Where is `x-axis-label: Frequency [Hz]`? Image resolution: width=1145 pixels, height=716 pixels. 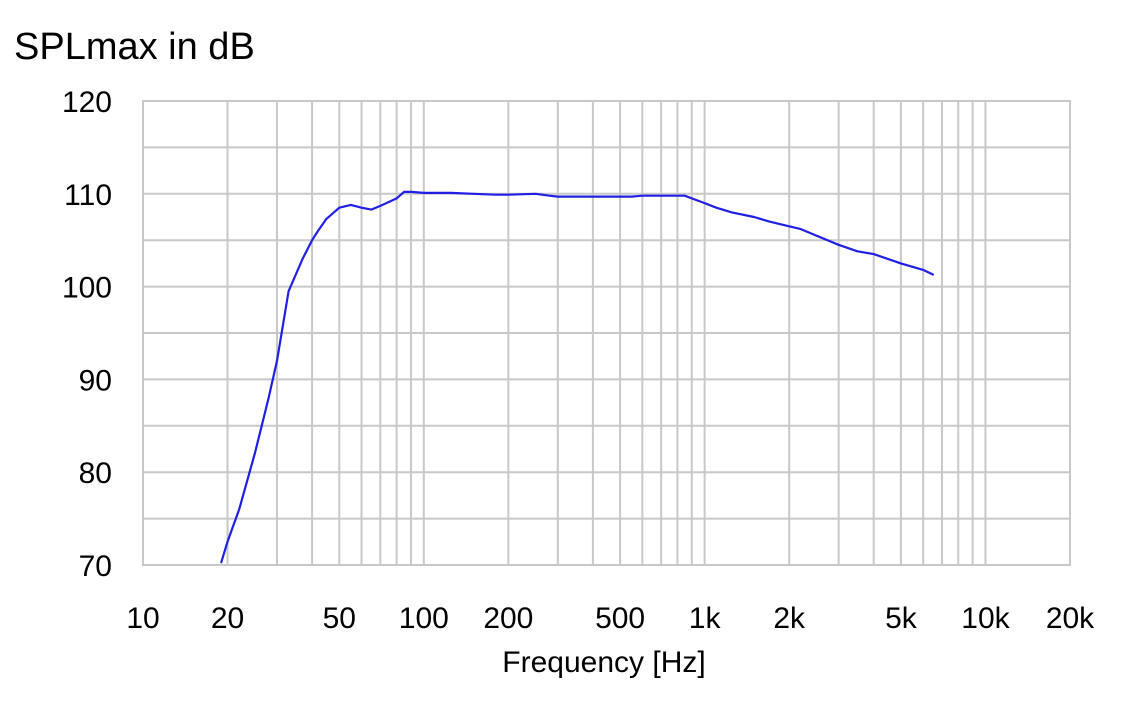
x-axis-label: Frequency [Hz] is located at coordinates (603, 662).